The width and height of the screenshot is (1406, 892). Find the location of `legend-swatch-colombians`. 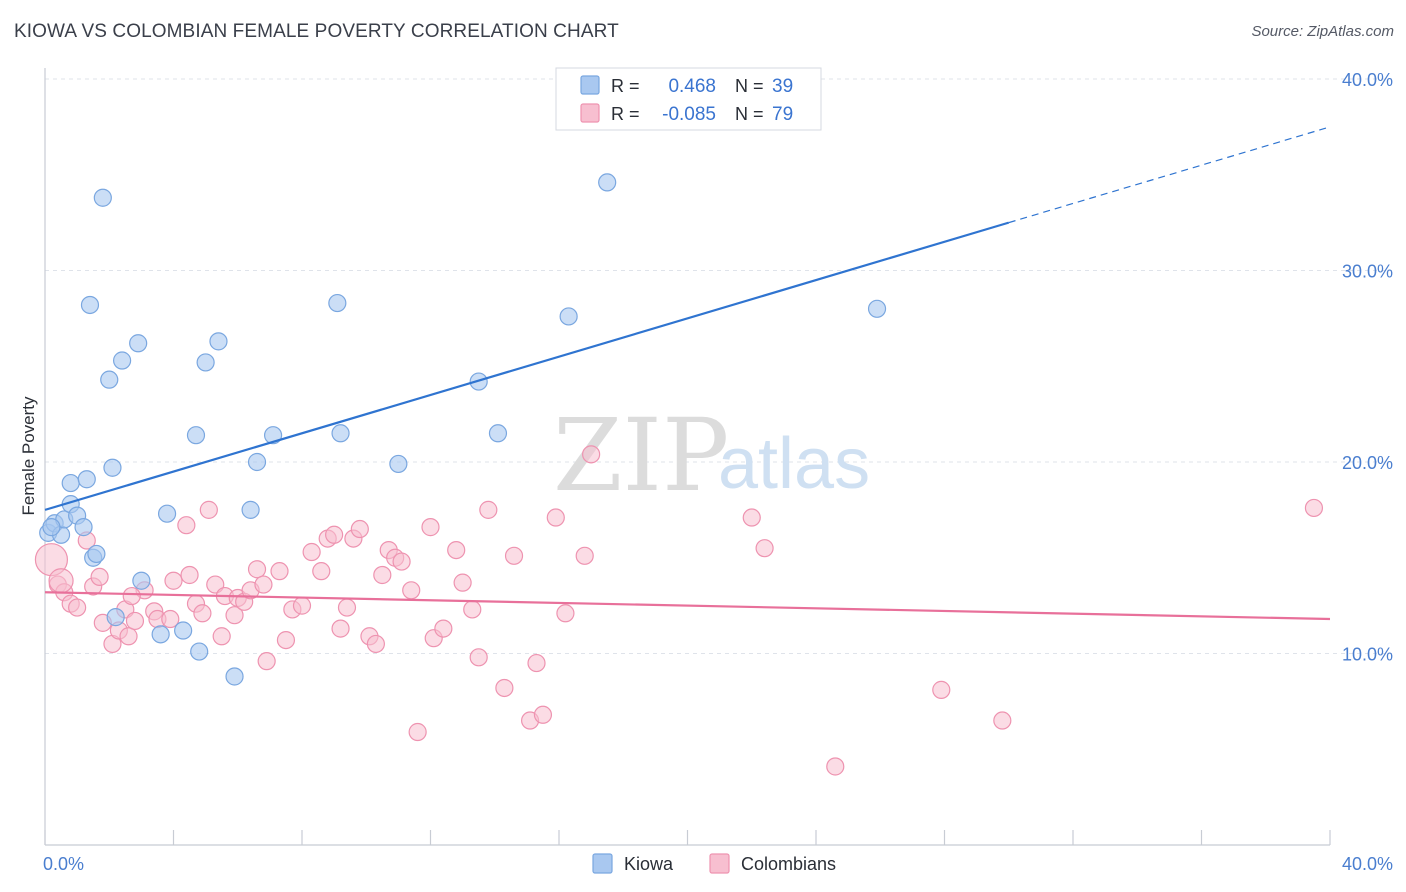

legend-swatch-colombians is located at coordinates (590, 113).